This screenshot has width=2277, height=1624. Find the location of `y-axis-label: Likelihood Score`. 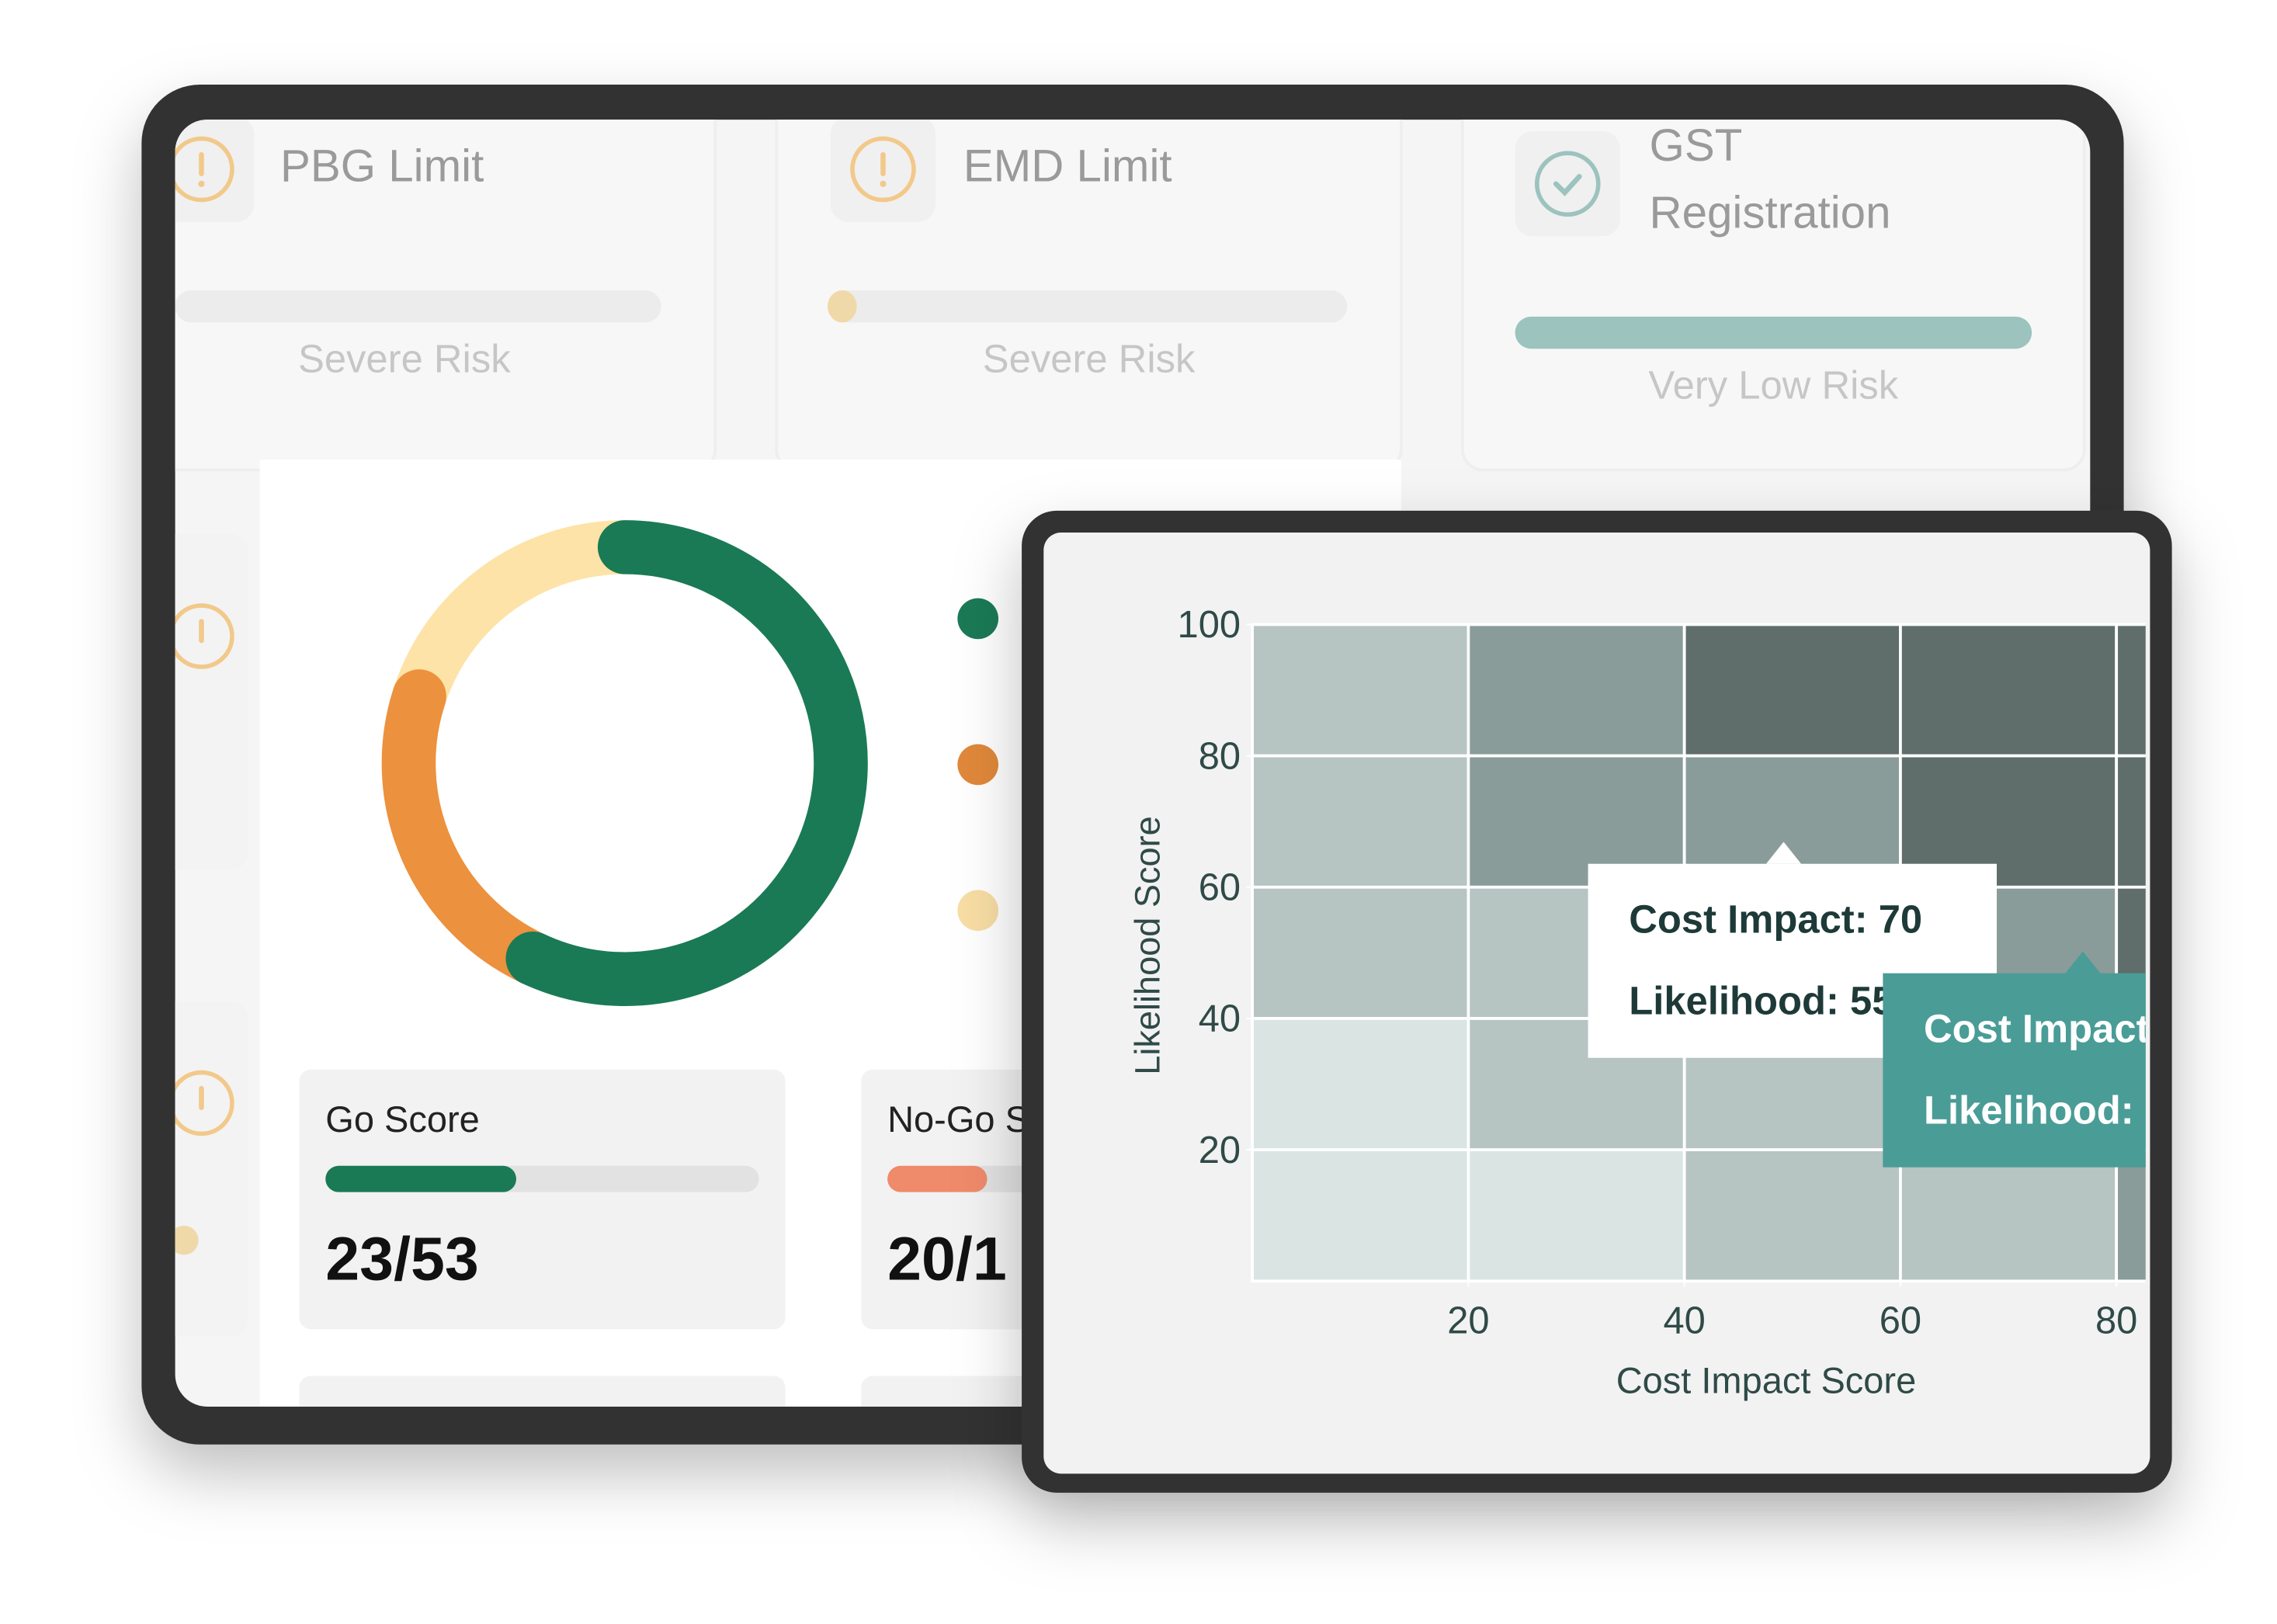

y-axis-label: Likelihood Score is located at coordinates (1147, 945).